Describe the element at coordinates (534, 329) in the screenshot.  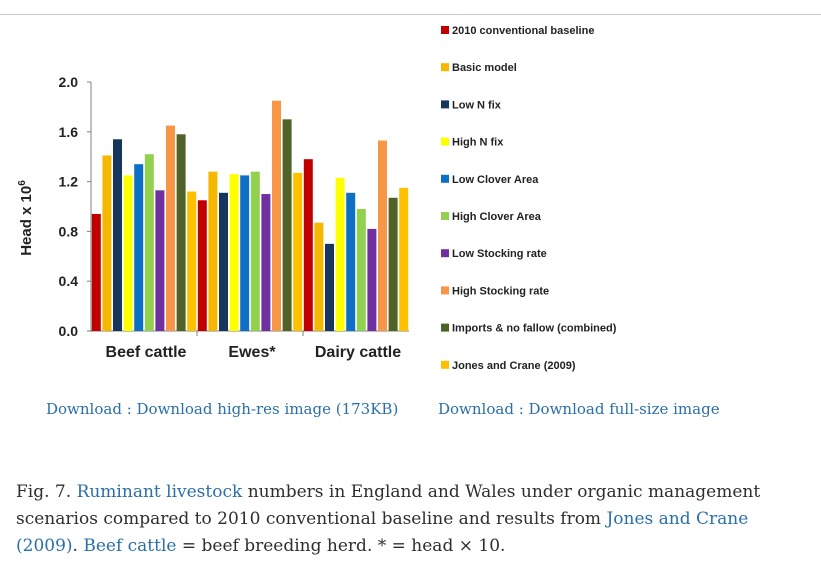
I see `legend-label: Imports & no fallow (combined)` at that location.